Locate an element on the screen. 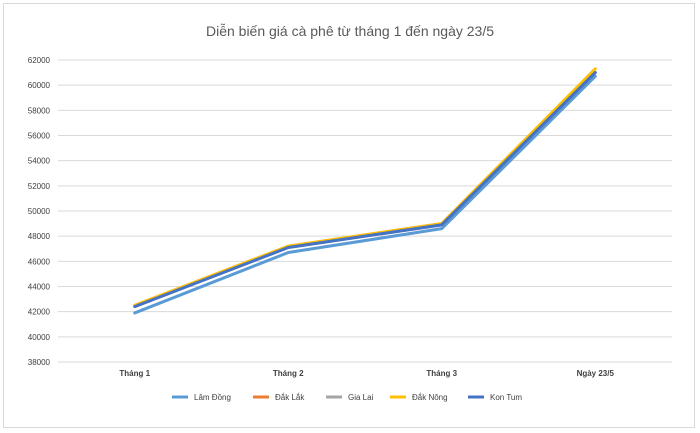 The image size is (700, 433). y-tick-label: 50000 is located at coordinates (39, 211).